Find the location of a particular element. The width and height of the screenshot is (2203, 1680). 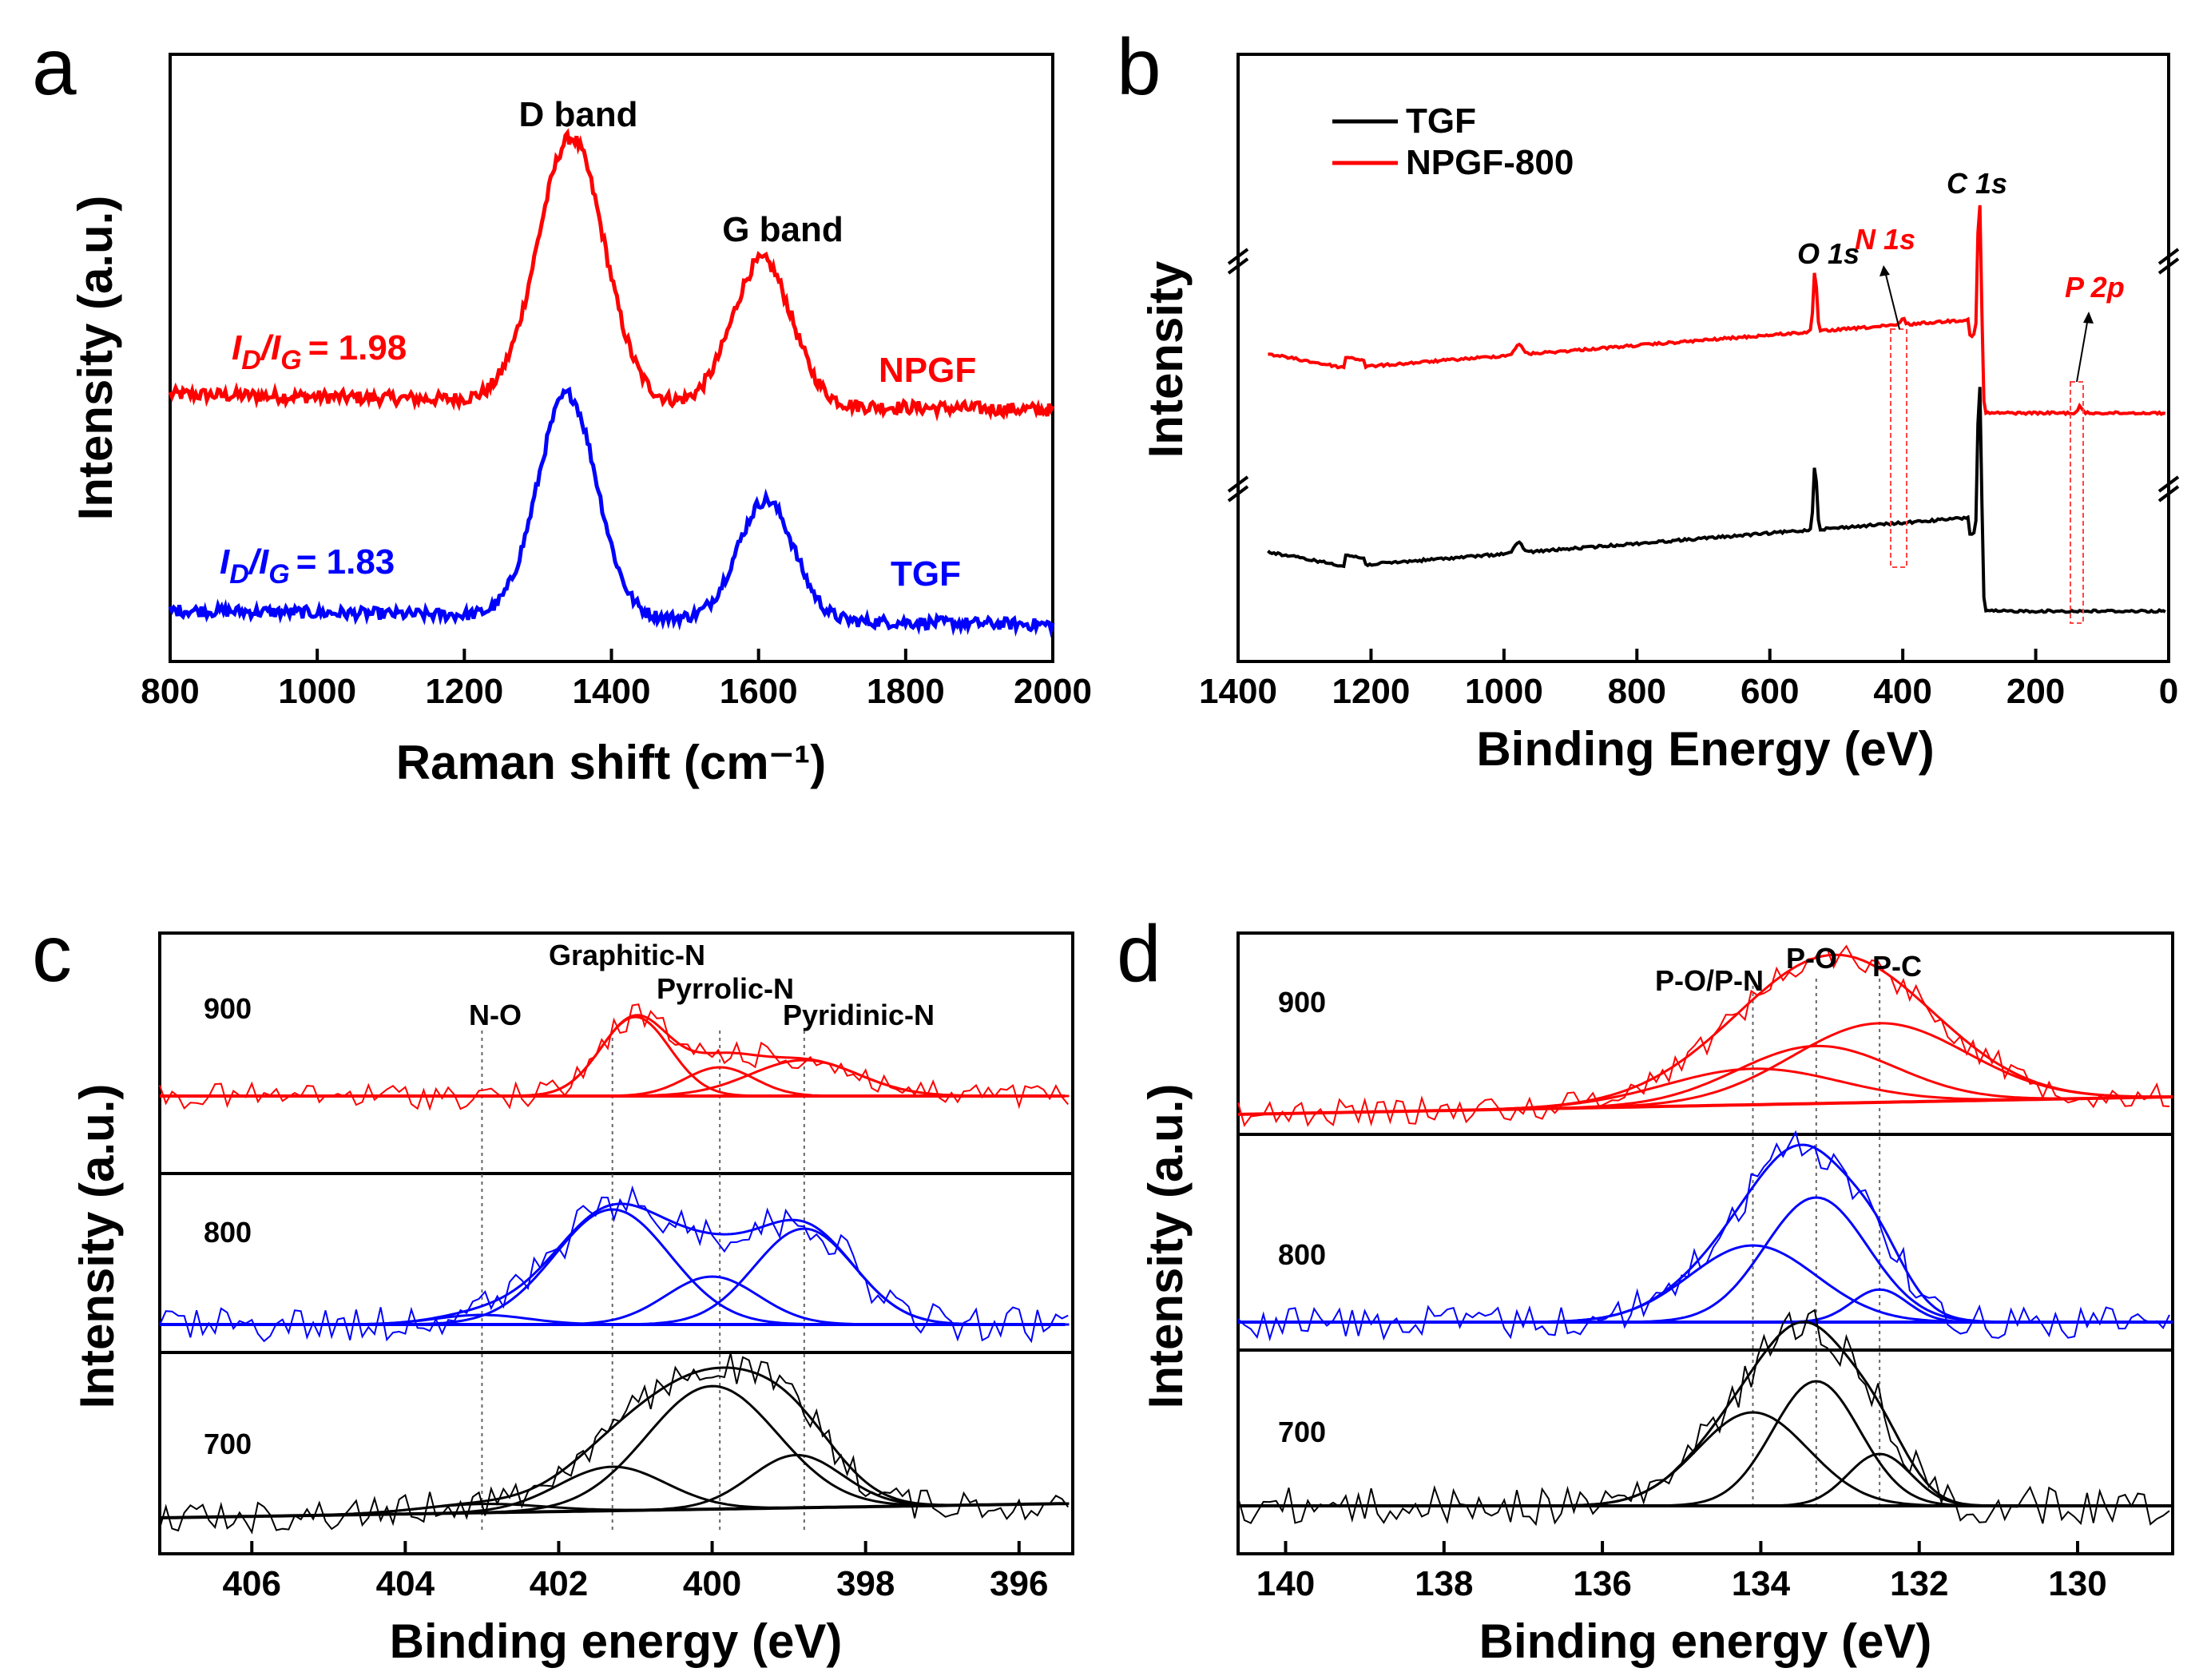

subpanel-label-c-900: 900 is located at coordinates (228, 1008).